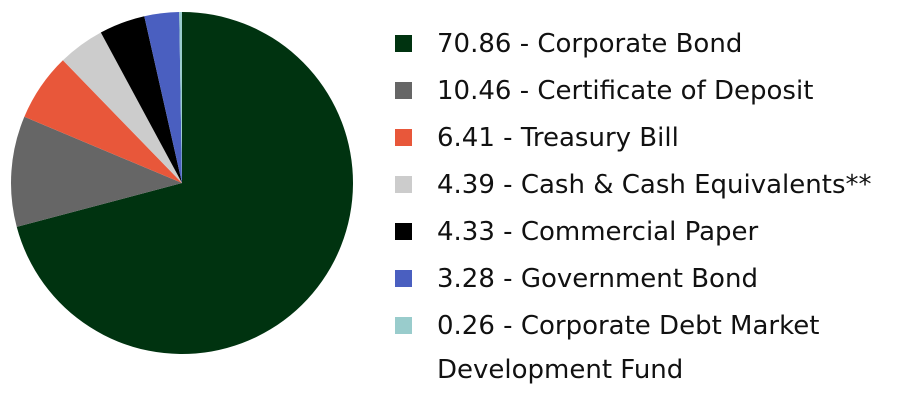 Image resolution: width=923 pixels, height=401 pixels. What do you see at coordinates (466, 279) in the screenshot?
I see `legend-value: 3.28` at bounding box center [466, 279].